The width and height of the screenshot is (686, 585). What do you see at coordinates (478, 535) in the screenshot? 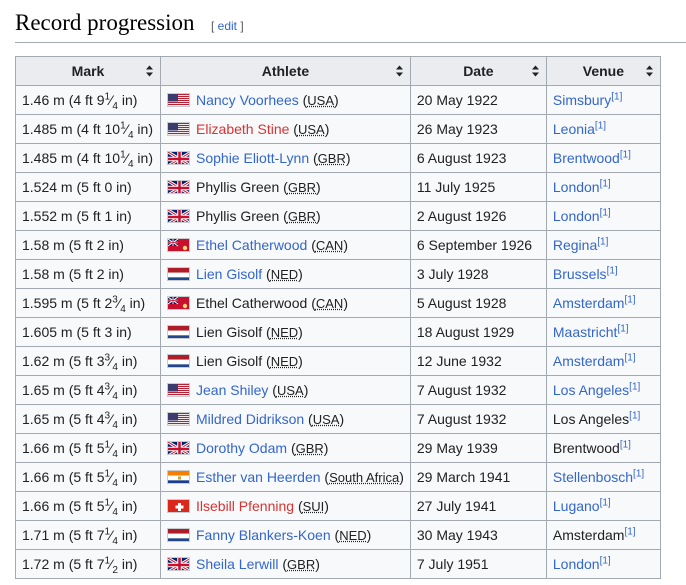
I see `date-cell: 30 May 1943` at bounding box center [478, 535].